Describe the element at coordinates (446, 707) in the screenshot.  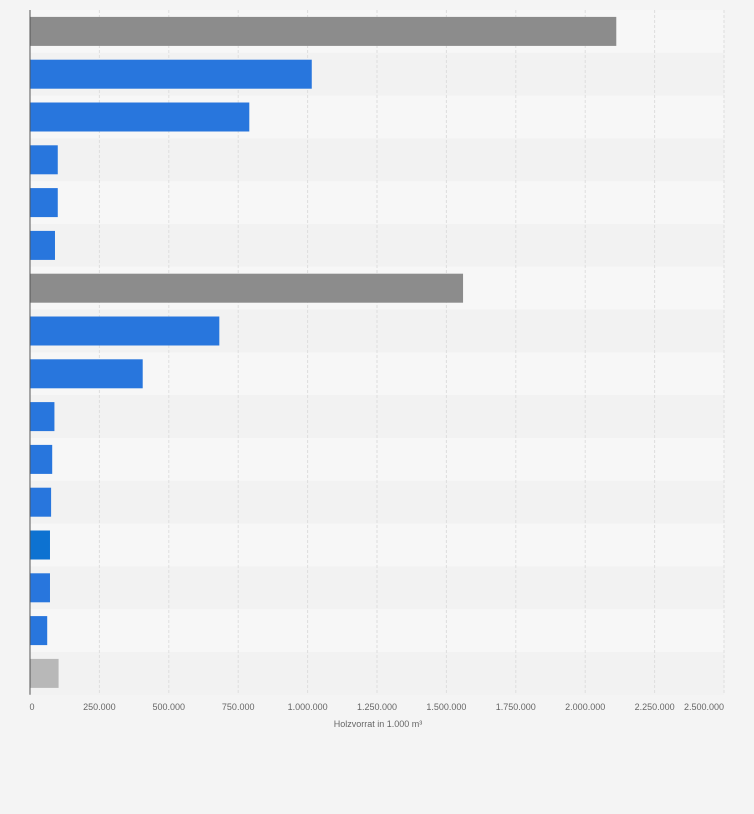
I see `x-tick-label: 1.500.000` at that location.